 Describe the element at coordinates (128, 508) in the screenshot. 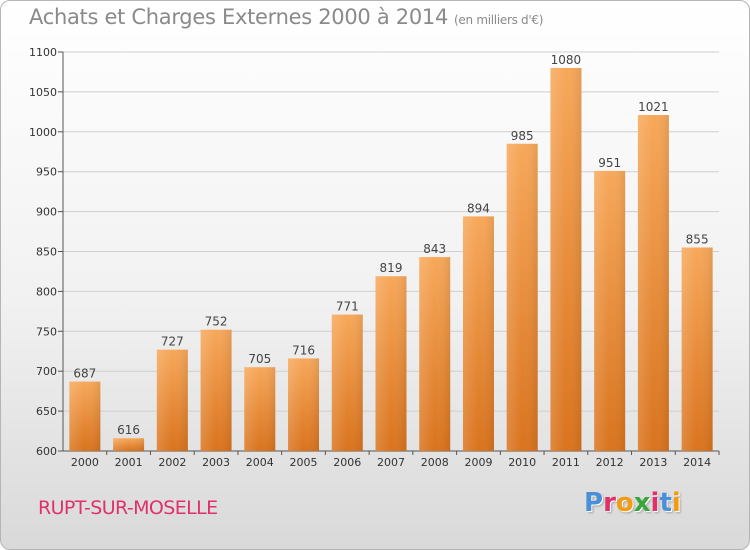

I see `place-name: RUPT-SUR-MOSELLE` at that location.